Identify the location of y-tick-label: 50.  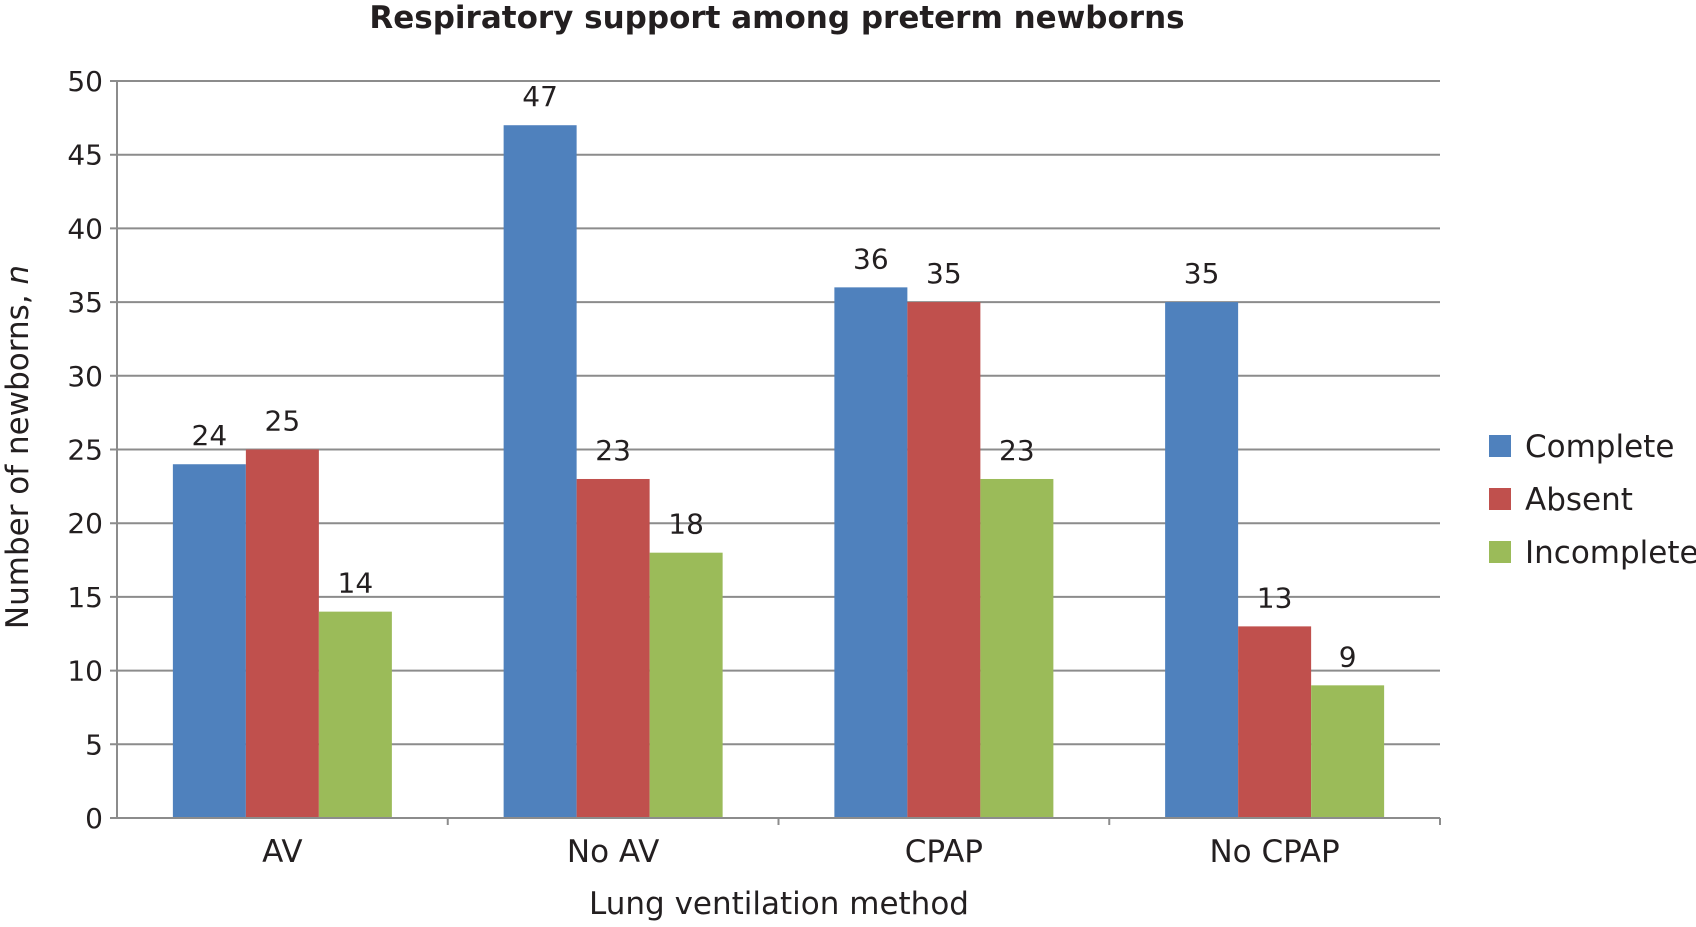
(85, 81).